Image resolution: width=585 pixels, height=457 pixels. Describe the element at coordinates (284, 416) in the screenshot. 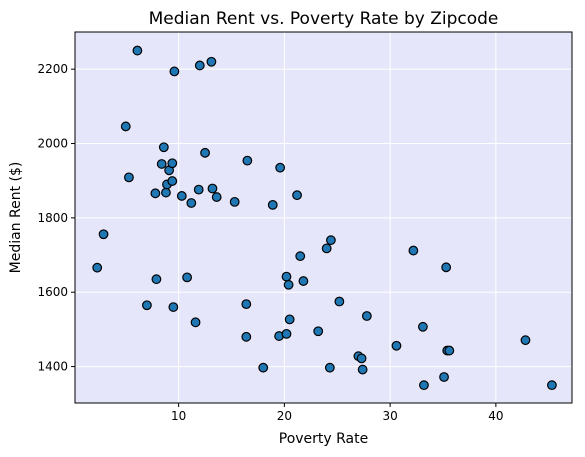

I see `x-tick-label: 20` at that location.